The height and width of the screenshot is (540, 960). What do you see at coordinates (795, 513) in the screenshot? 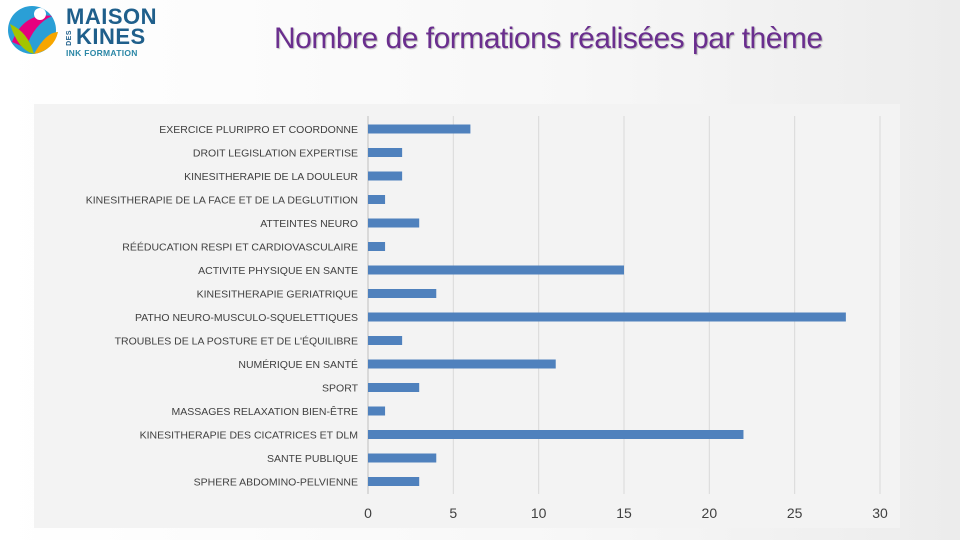
I see `x-tick-label: 25` at bounding box center [795, 513].